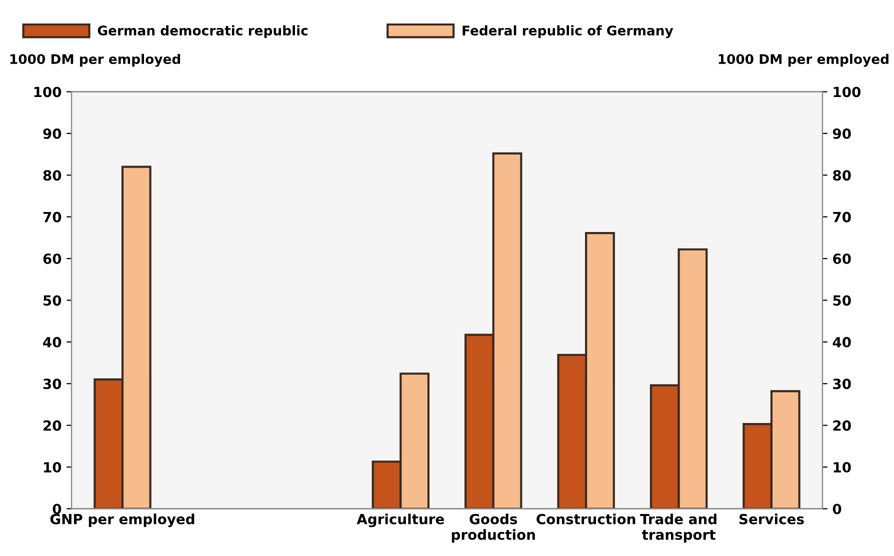 This screenshot has height=556, width=894. I want to click on y-axis-title: 1000 DM per employed, so click(95, 60).